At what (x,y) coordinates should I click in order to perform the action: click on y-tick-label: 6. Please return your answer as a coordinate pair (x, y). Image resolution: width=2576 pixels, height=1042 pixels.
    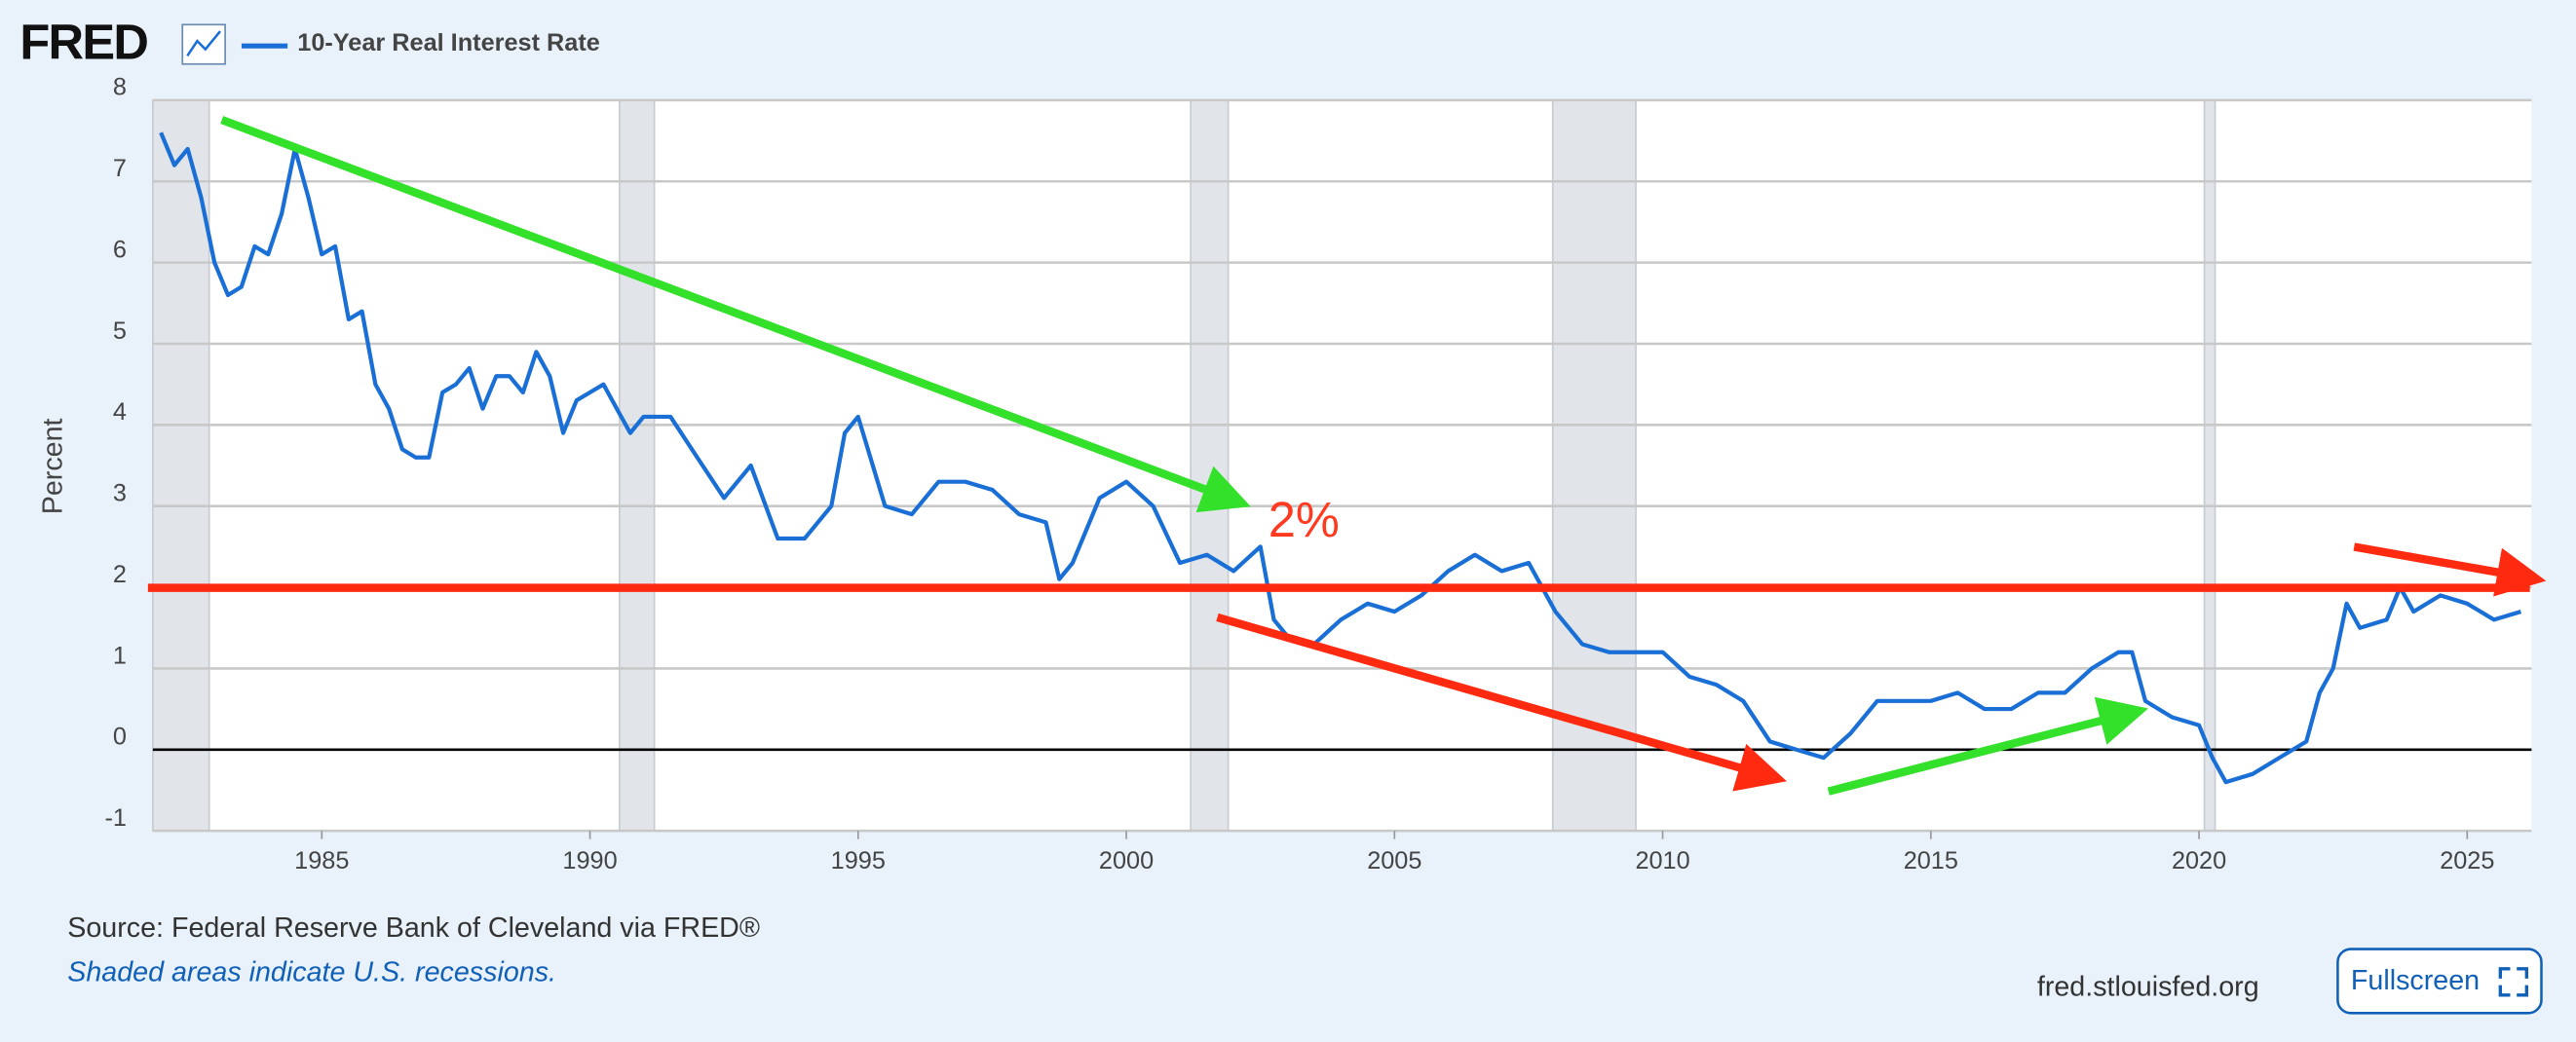
    Looking at the image, I should click on (120, 249).